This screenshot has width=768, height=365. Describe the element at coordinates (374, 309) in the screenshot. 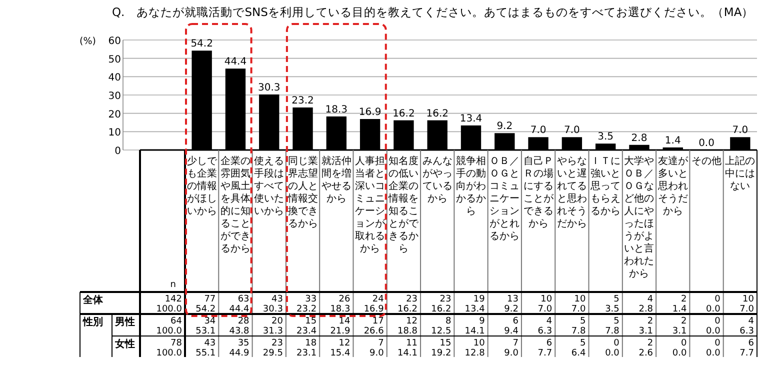

I see `data-label: 16.9` at that location.